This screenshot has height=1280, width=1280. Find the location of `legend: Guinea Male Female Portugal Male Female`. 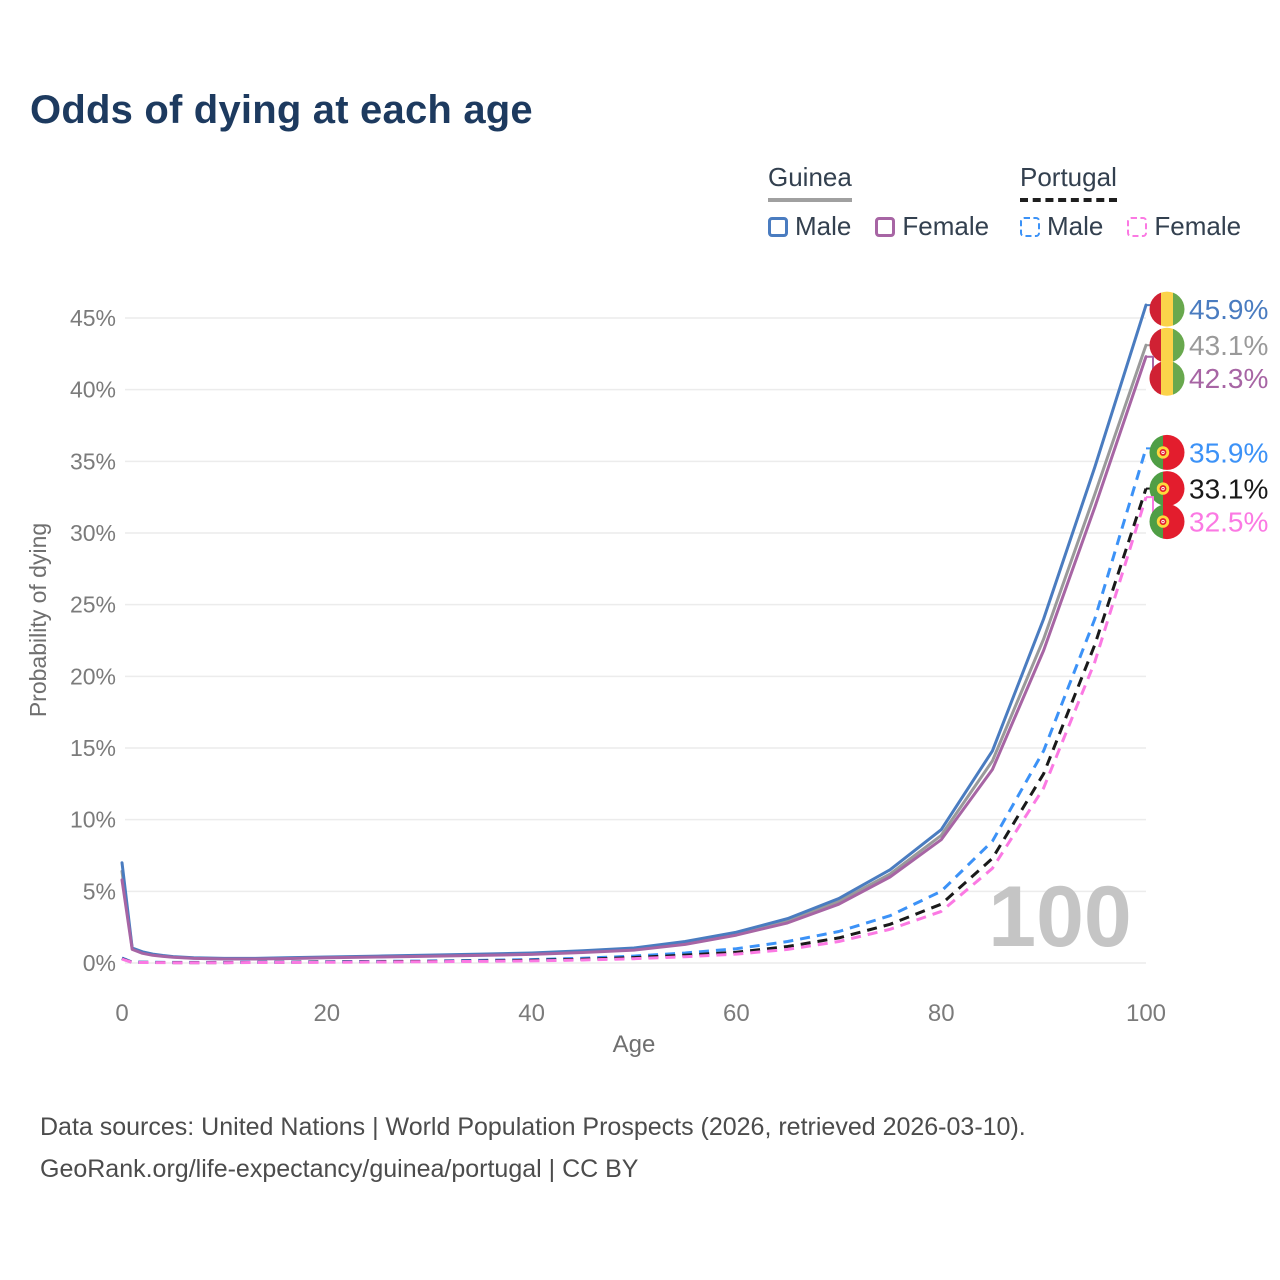

legend: Guinea Male Female Portugal Male Female is located at coordinates (640, 207).